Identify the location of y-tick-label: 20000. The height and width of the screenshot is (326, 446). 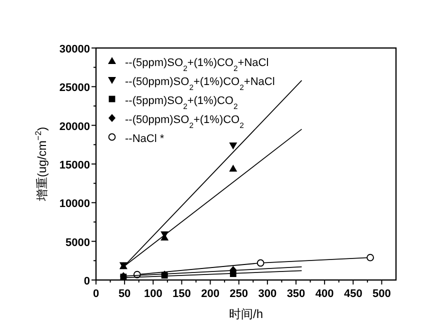
(74, 126).